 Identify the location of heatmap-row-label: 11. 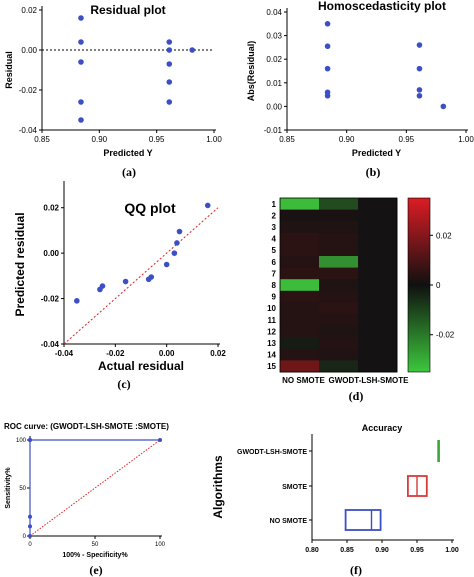
(272, 320).